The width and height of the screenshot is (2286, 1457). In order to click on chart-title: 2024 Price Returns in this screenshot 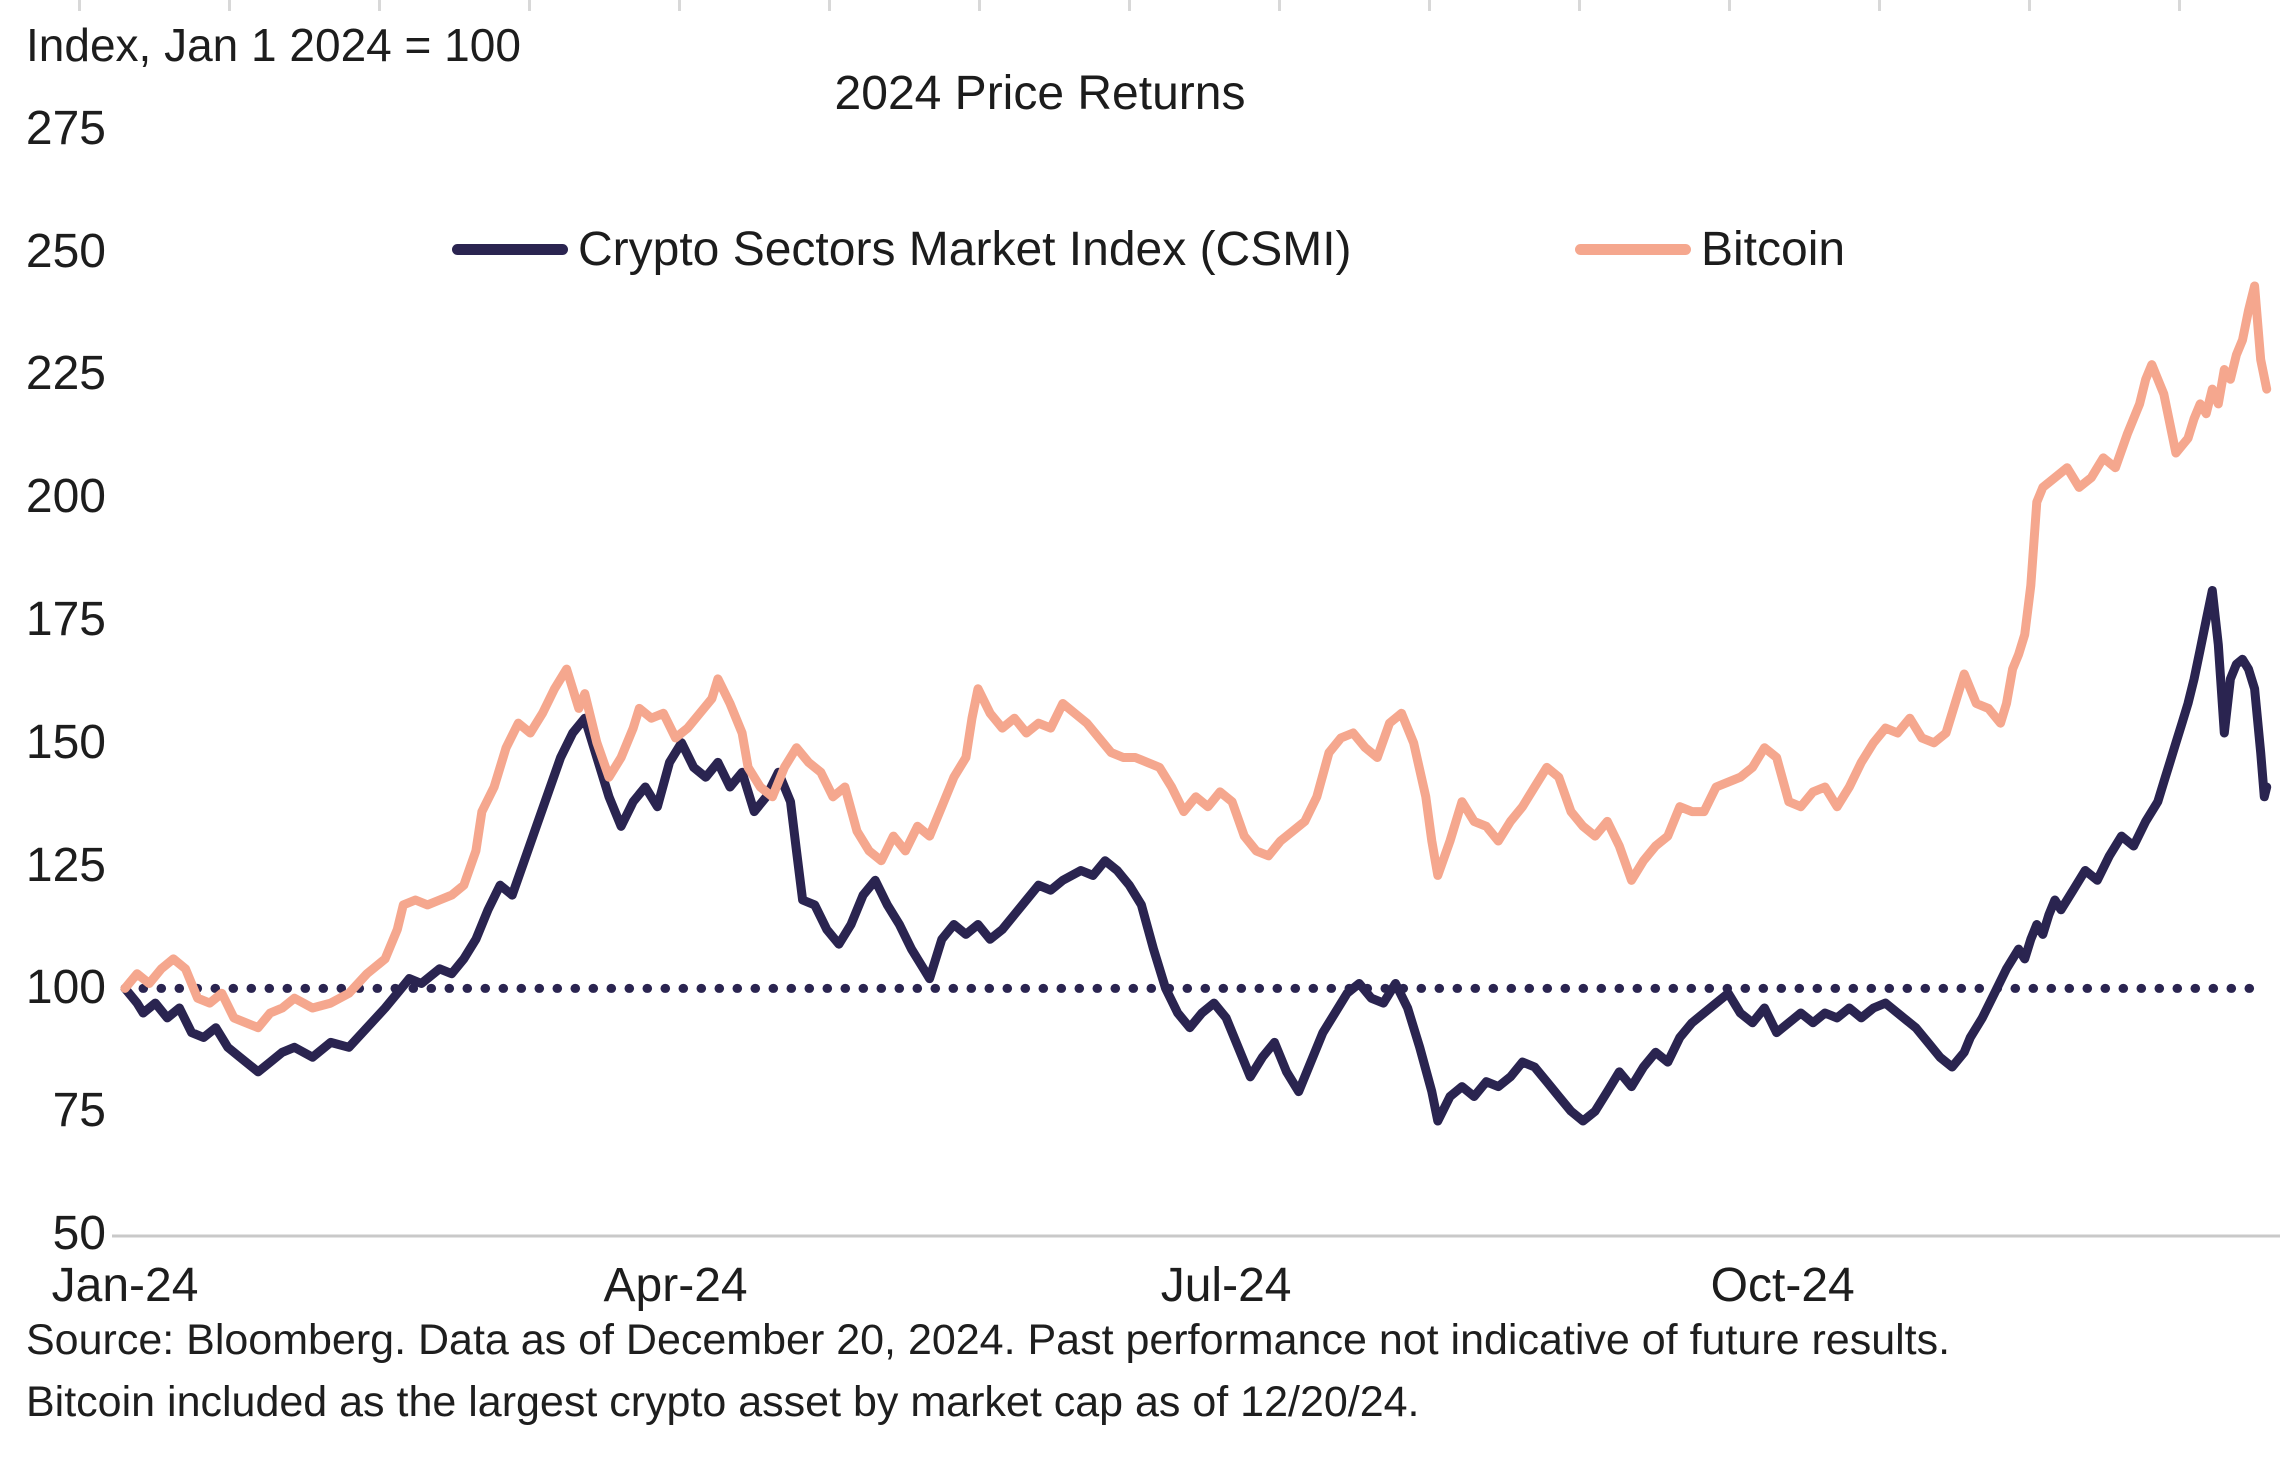, I will do `click(1040, 93)`.